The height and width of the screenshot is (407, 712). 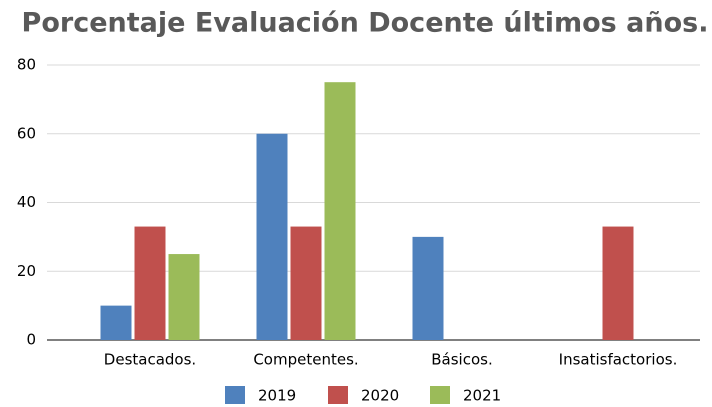 What do you see at coordinates (618, 360) in the screenshot?
I see `x-tick-label: Insatisfactorios.` at bounding box center [618, 360].